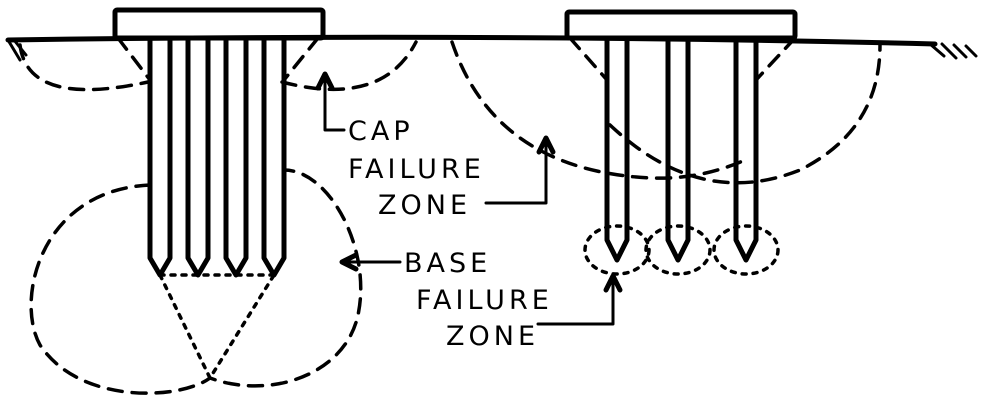  Describe the element at coordinates (334, 104) in the screenshot. I see `cap-leader` at that location.